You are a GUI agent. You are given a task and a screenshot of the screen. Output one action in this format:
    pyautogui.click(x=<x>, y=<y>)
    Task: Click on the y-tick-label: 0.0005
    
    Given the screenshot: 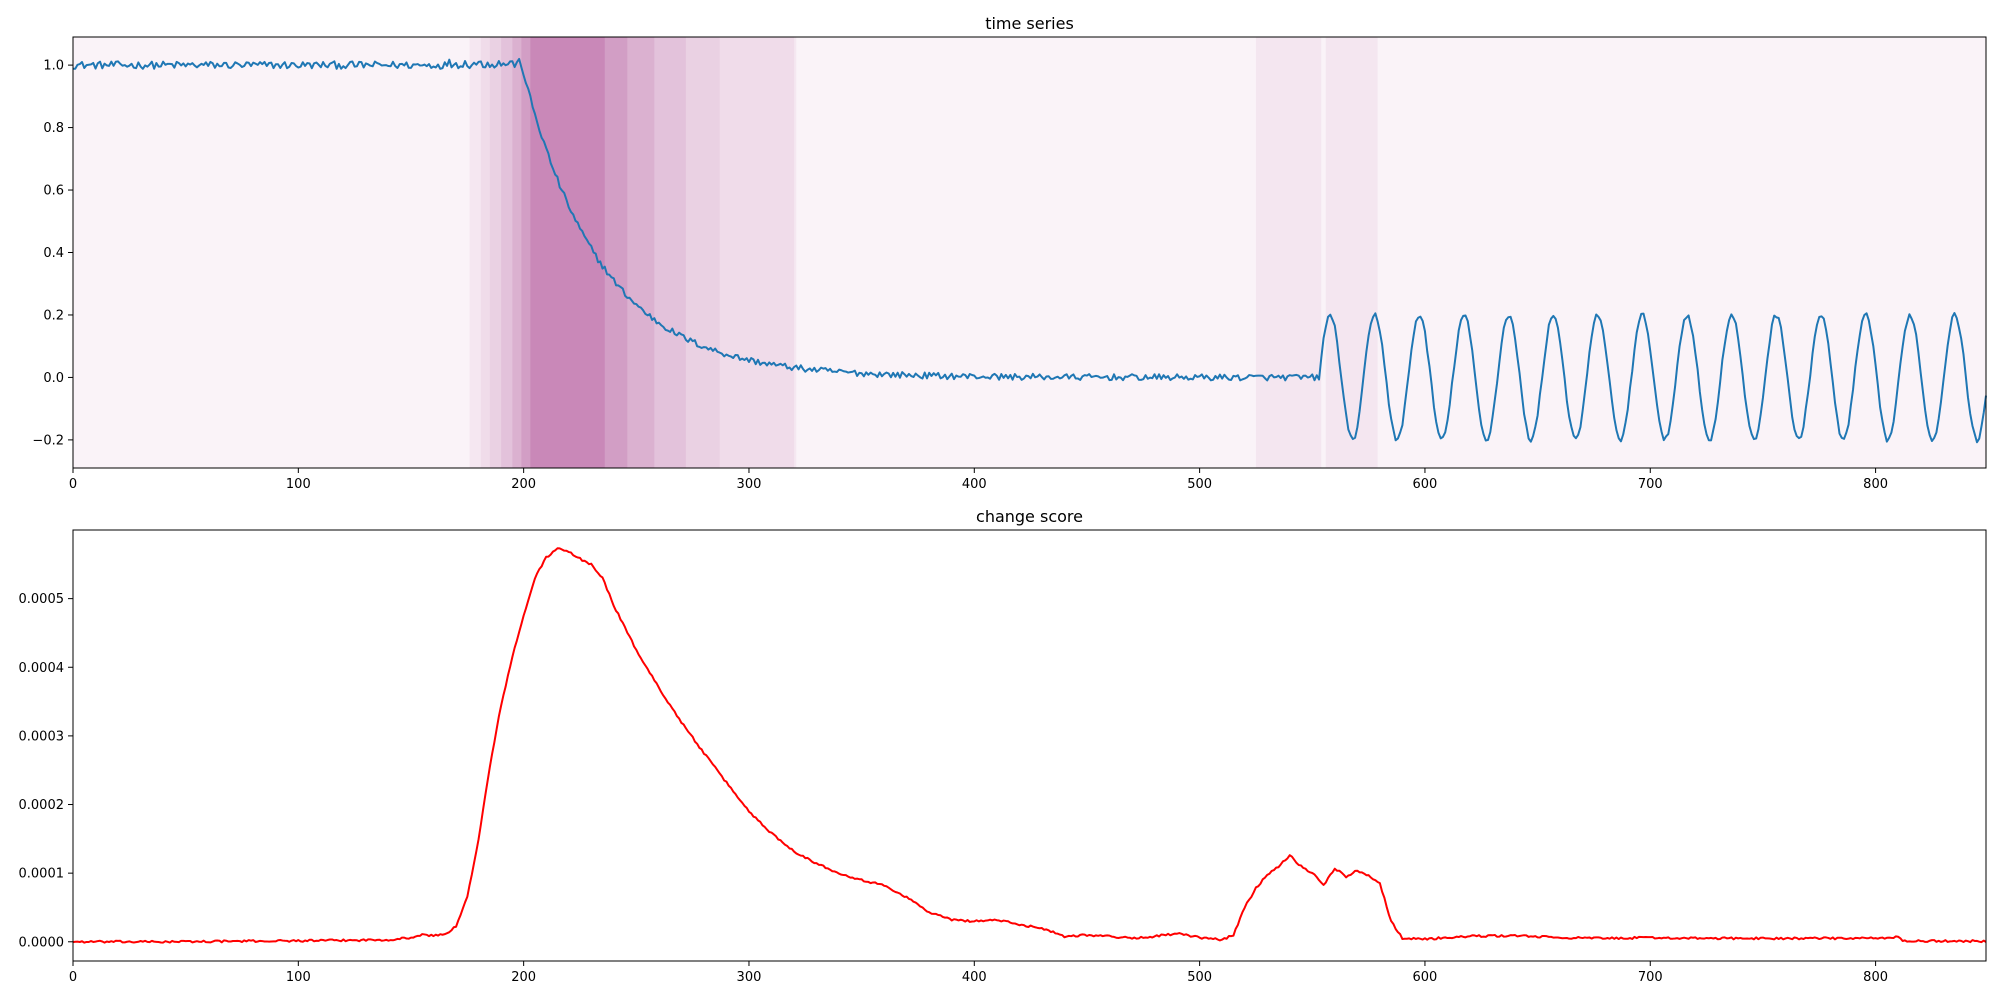 What is the action you would take?
    pyautogui.click(x=42, y=599)
    